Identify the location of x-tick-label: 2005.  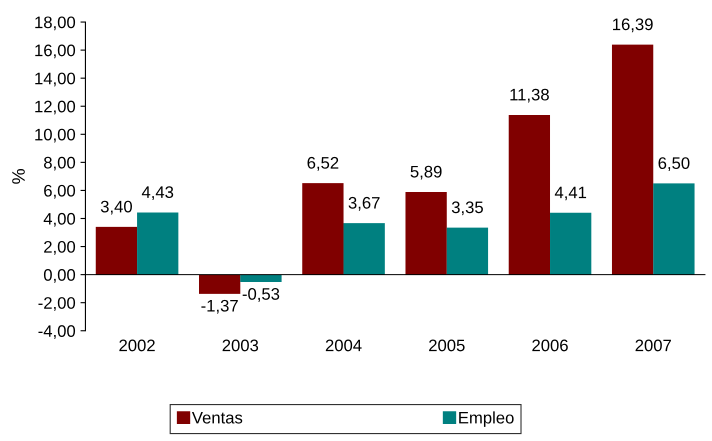
(447, 346).